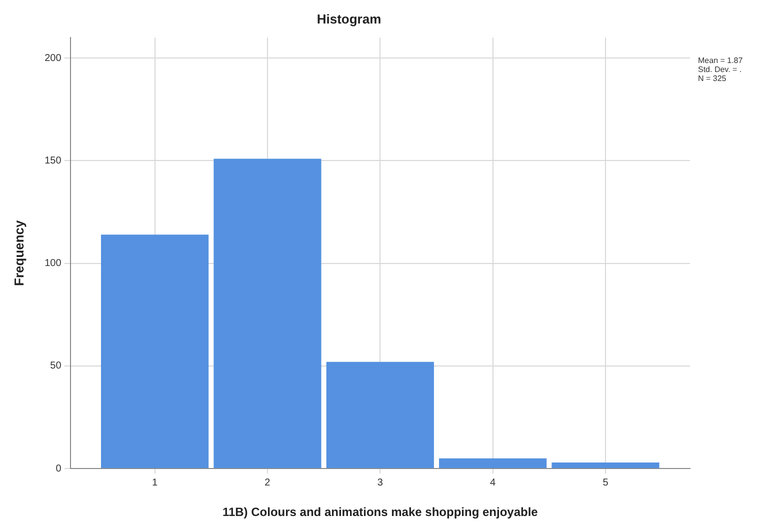 Image resolution: width=765 pixels, height=532 pixels. What do you see at coordinates (155, 482) in the screenshot?
I see `x-tick-label: 1` at bounding box center [155, 482].